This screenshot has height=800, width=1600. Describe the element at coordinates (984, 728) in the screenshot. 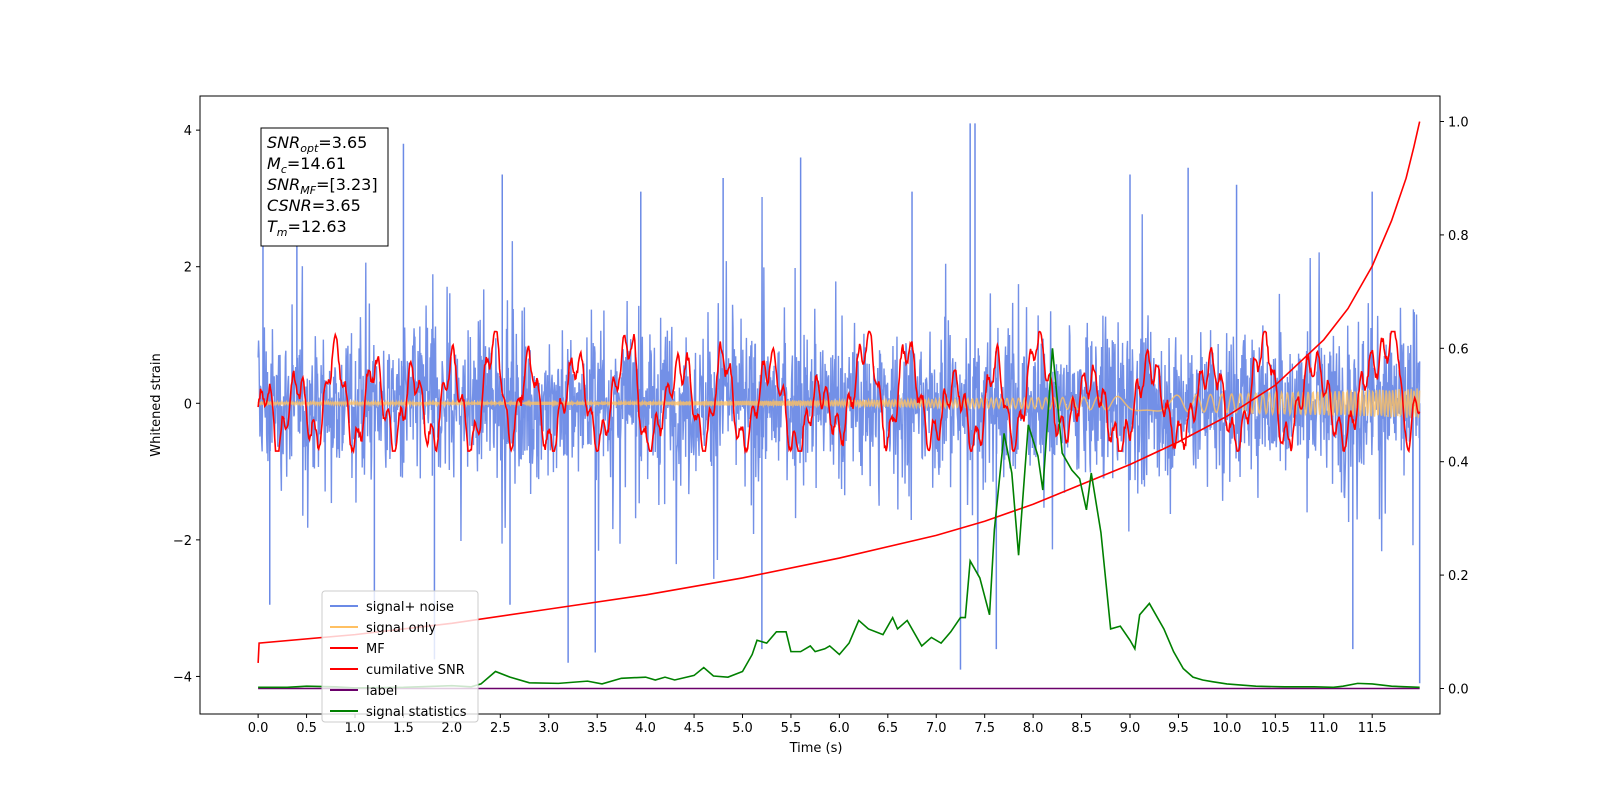

I see `x-tick-label: 7.5` at that location.